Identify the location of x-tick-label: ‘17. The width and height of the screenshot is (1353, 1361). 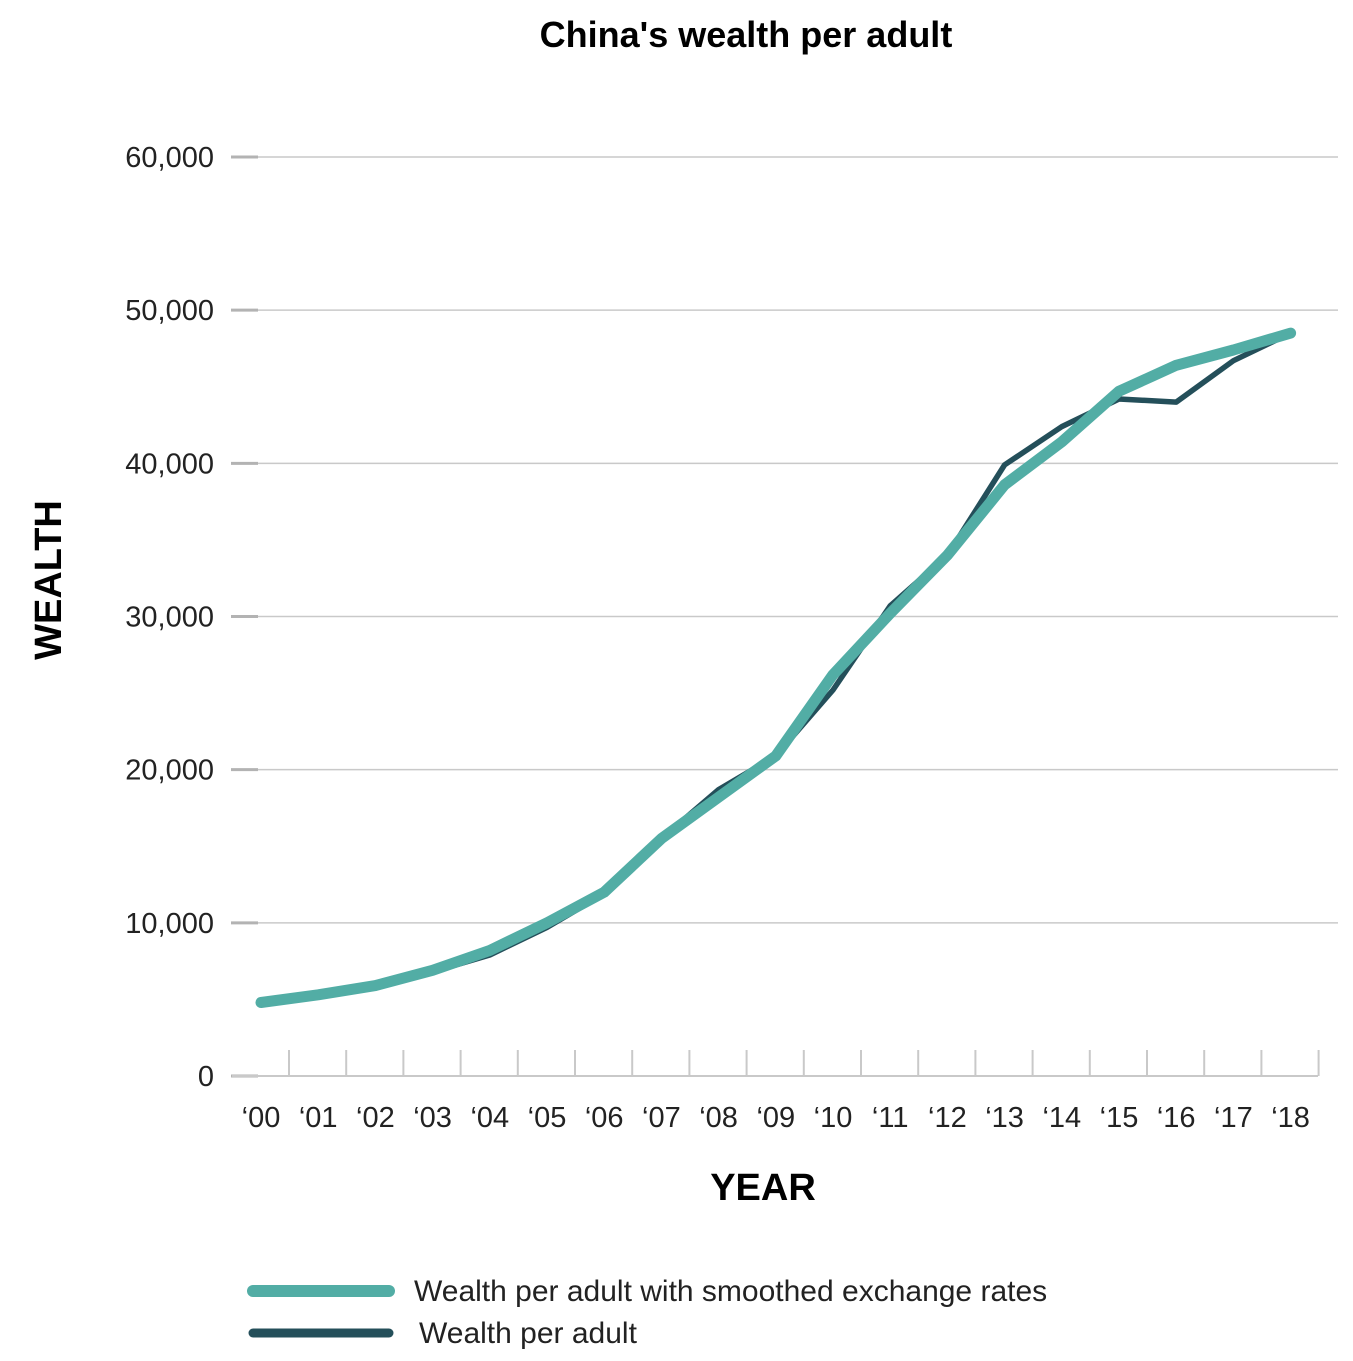
(1233, 1118).